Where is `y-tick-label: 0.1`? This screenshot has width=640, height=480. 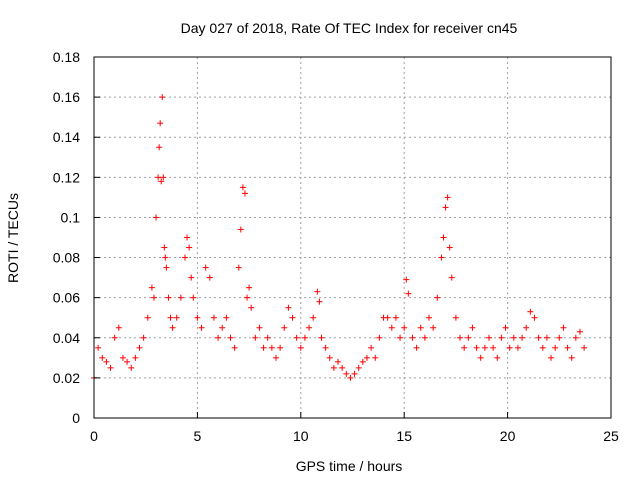
y-tick-label: 0.1 is located at coordinates (71, 217).